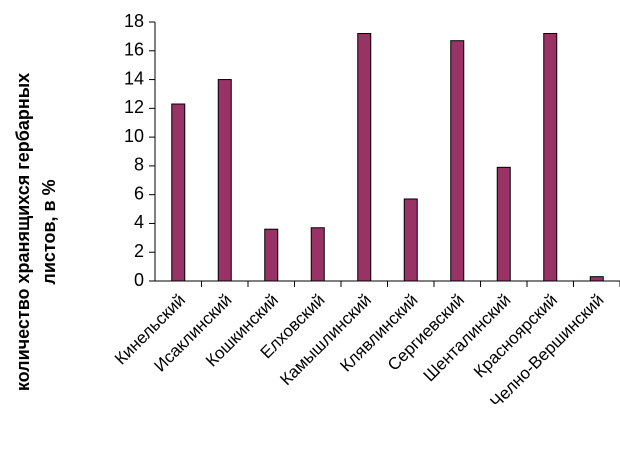  Describe the element at coordinates (23, 232) in the screenshot. I see `y-axis-title-line: количество хранящихся гербарных` at that location.